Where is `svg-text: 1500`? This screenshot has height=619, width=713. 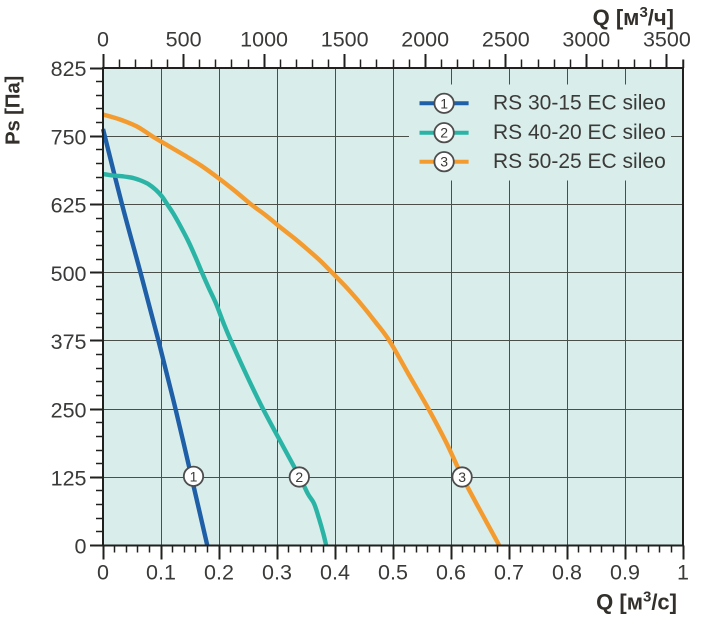 svg-text: 1500 is located at coordinates (345, 40).